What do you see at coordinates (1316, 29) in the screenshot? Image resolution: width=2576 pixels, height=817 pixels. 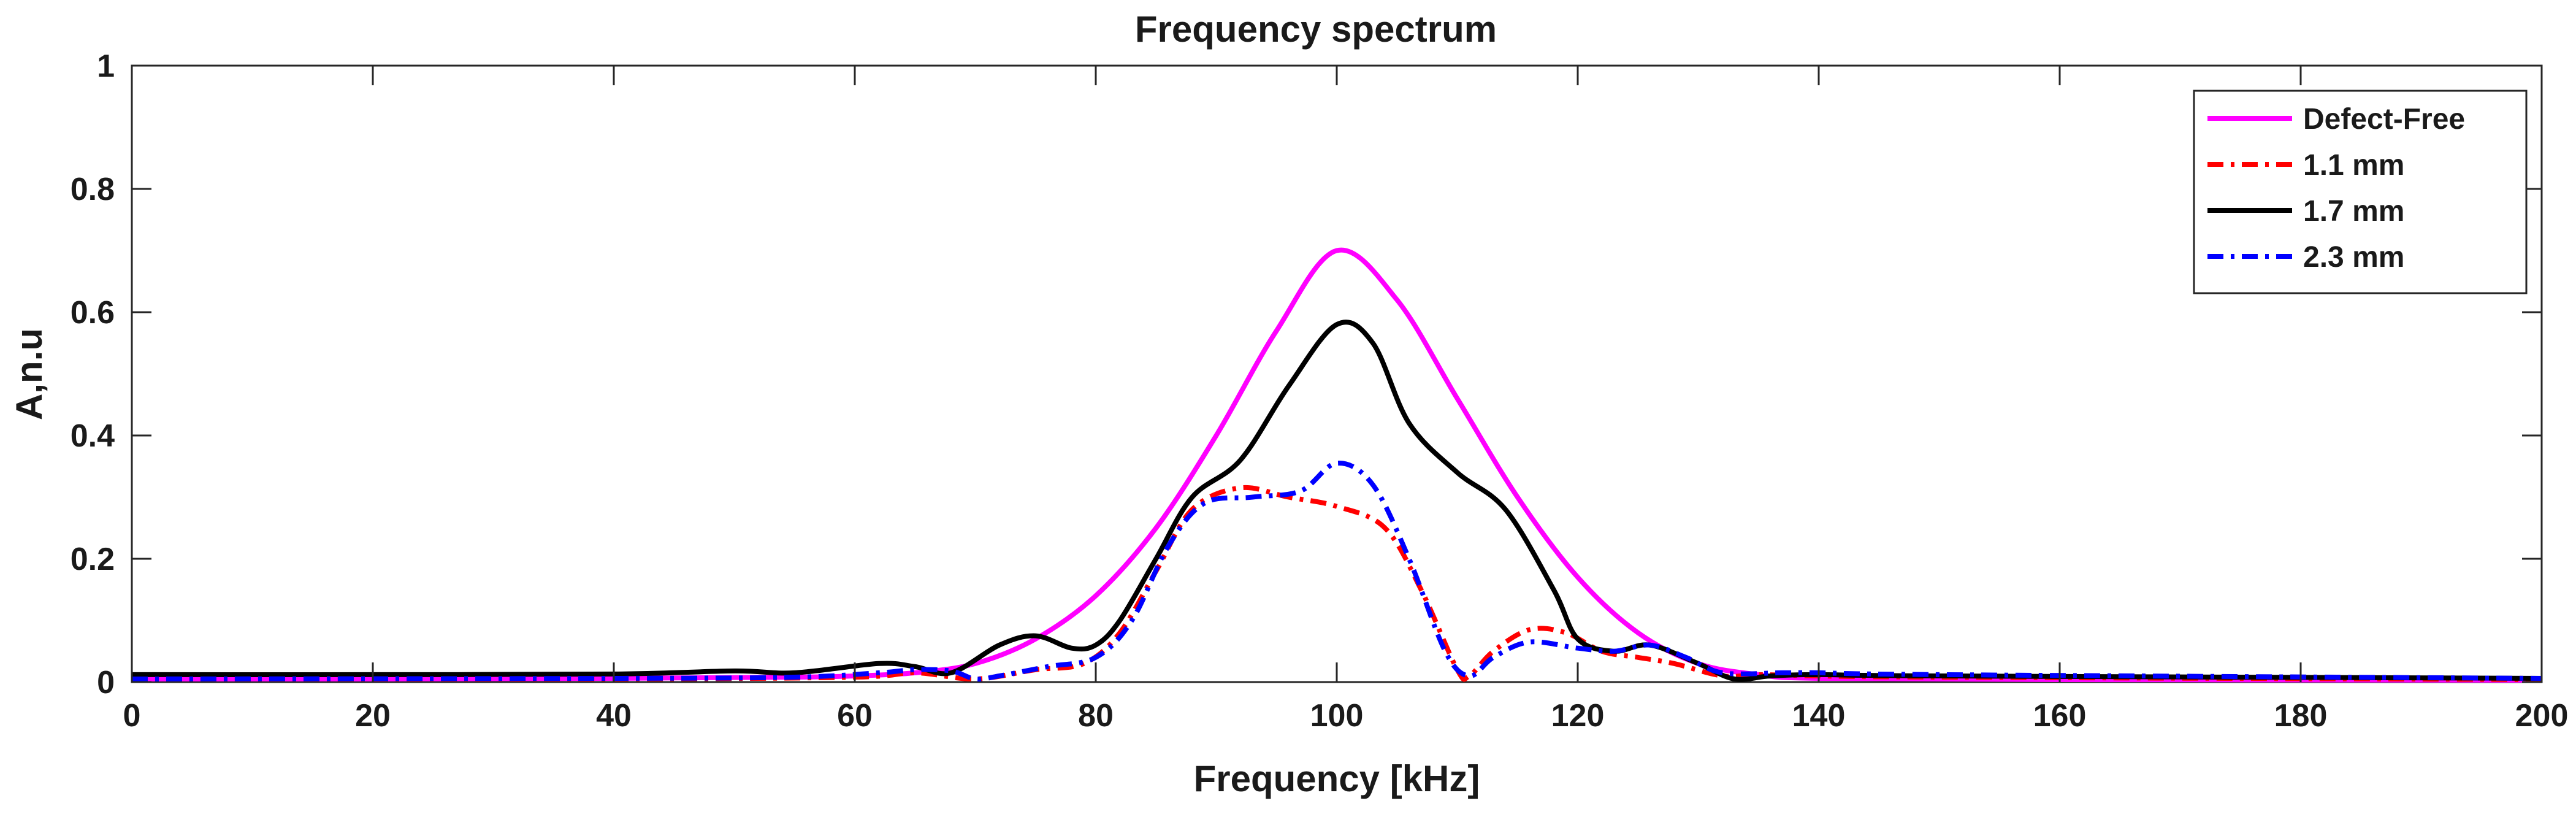 I see `chart-title: Frequency spectrum` at bounding box center [1316, 29].